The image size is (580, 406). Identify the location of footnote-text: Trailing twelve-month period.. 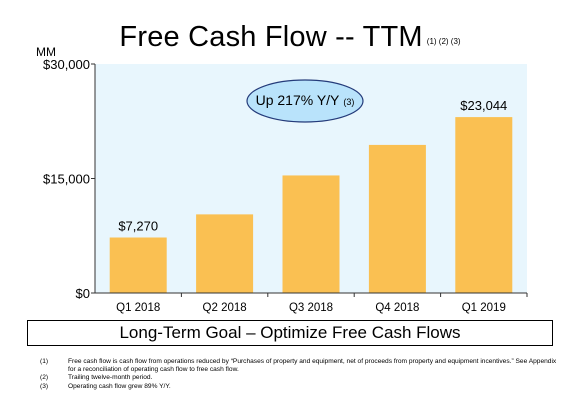
(110, 378).